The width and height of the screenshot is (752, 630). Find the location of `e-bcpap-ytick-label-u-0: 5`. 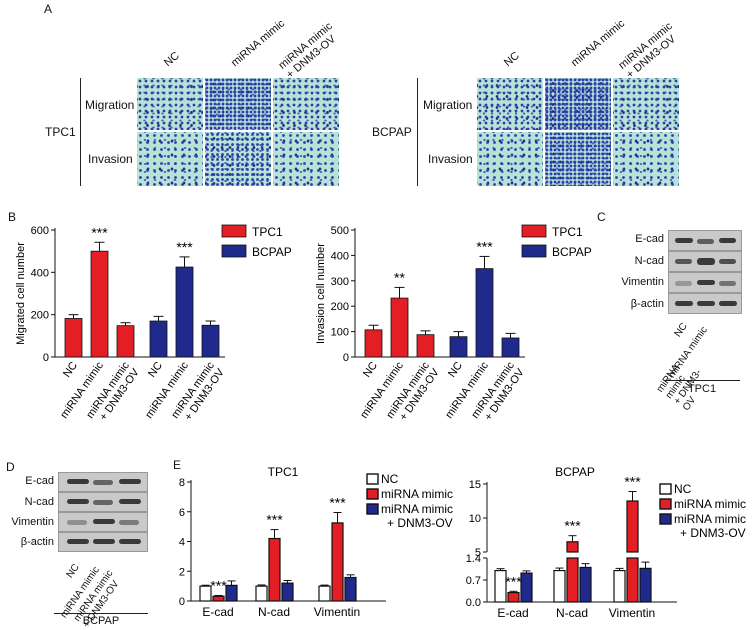

e-bcpap-ytick-label-u-0: 5 is located at coordinates (478, 553).